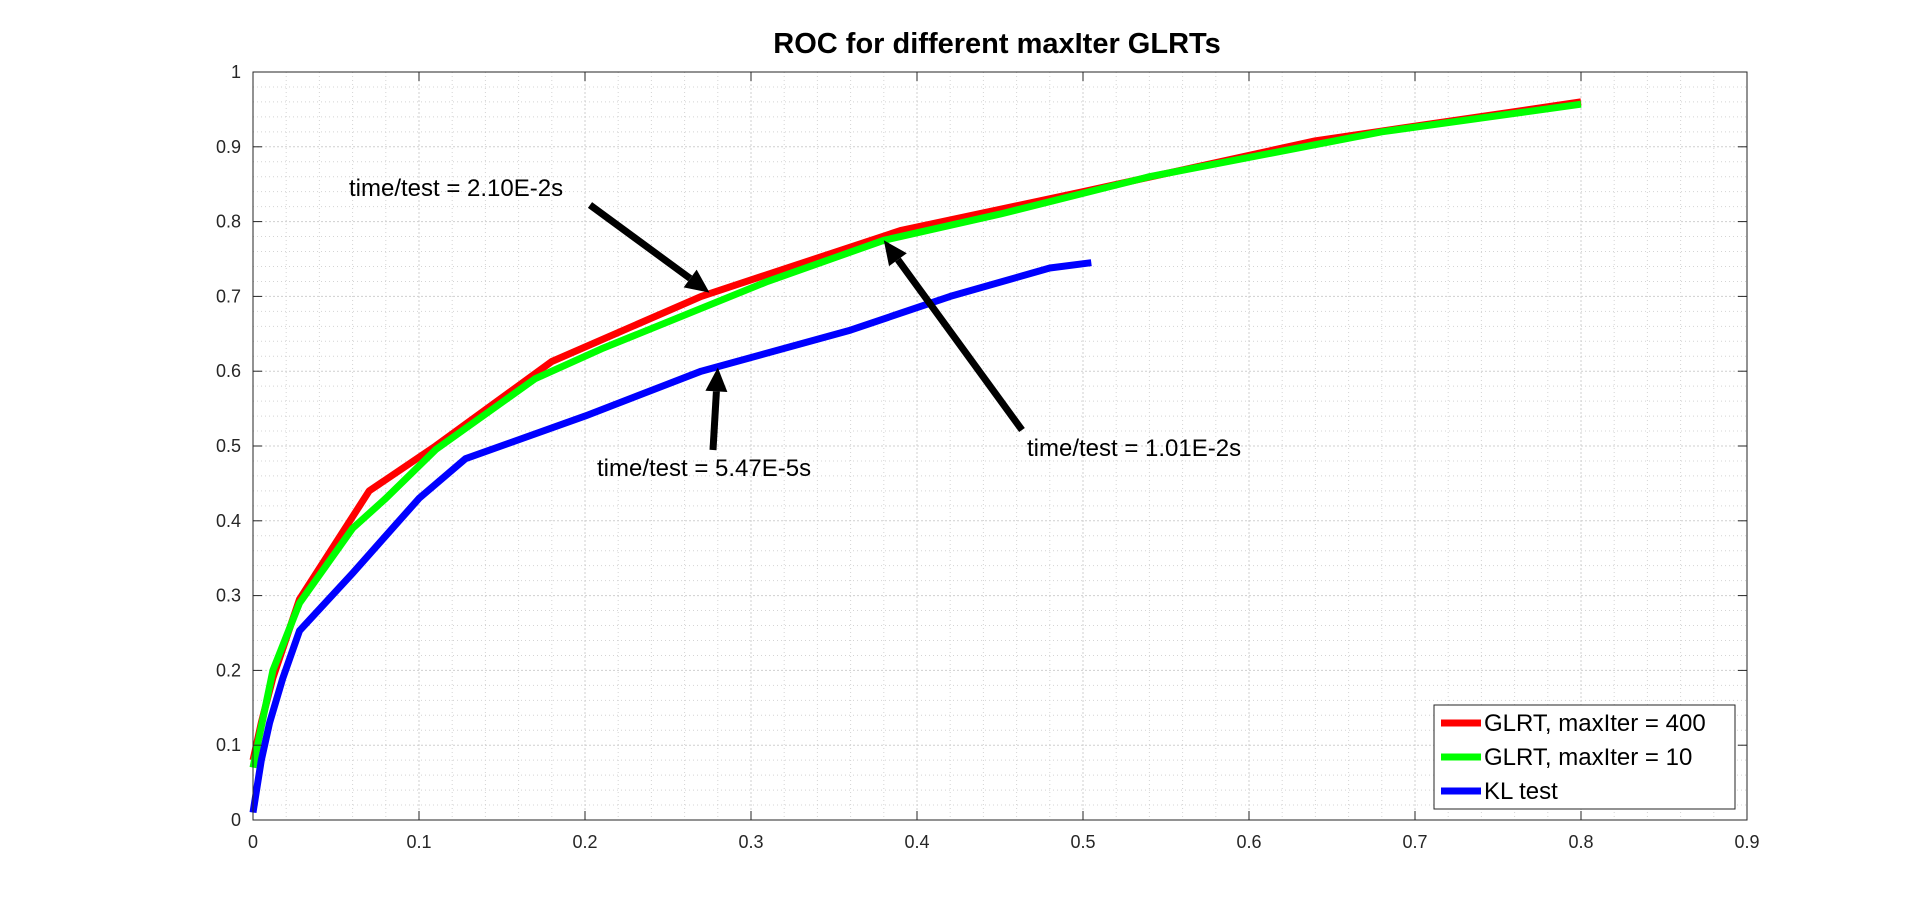 This screenshot has height=922, width=1920. Describe the element at coordinates (228, 521) in the screenshot. I see `y-tick-label: 0.4` at that location.